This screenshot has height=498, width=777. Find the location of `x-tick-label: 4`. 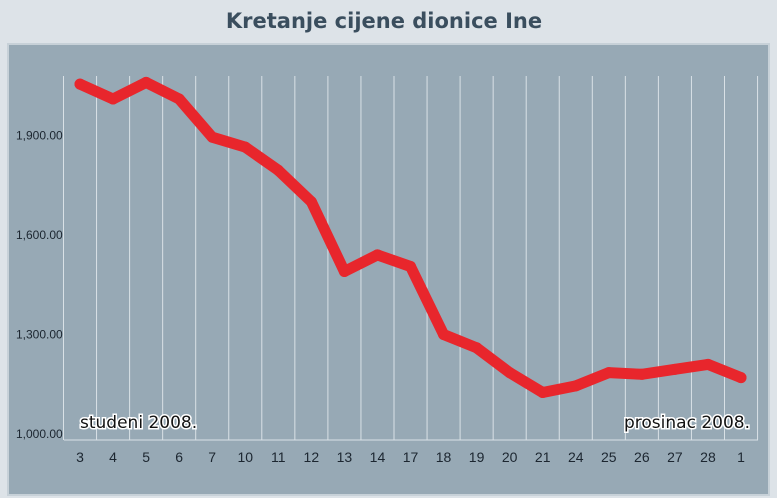

x-tick-label: 4 is located at coordinates (113, 457).